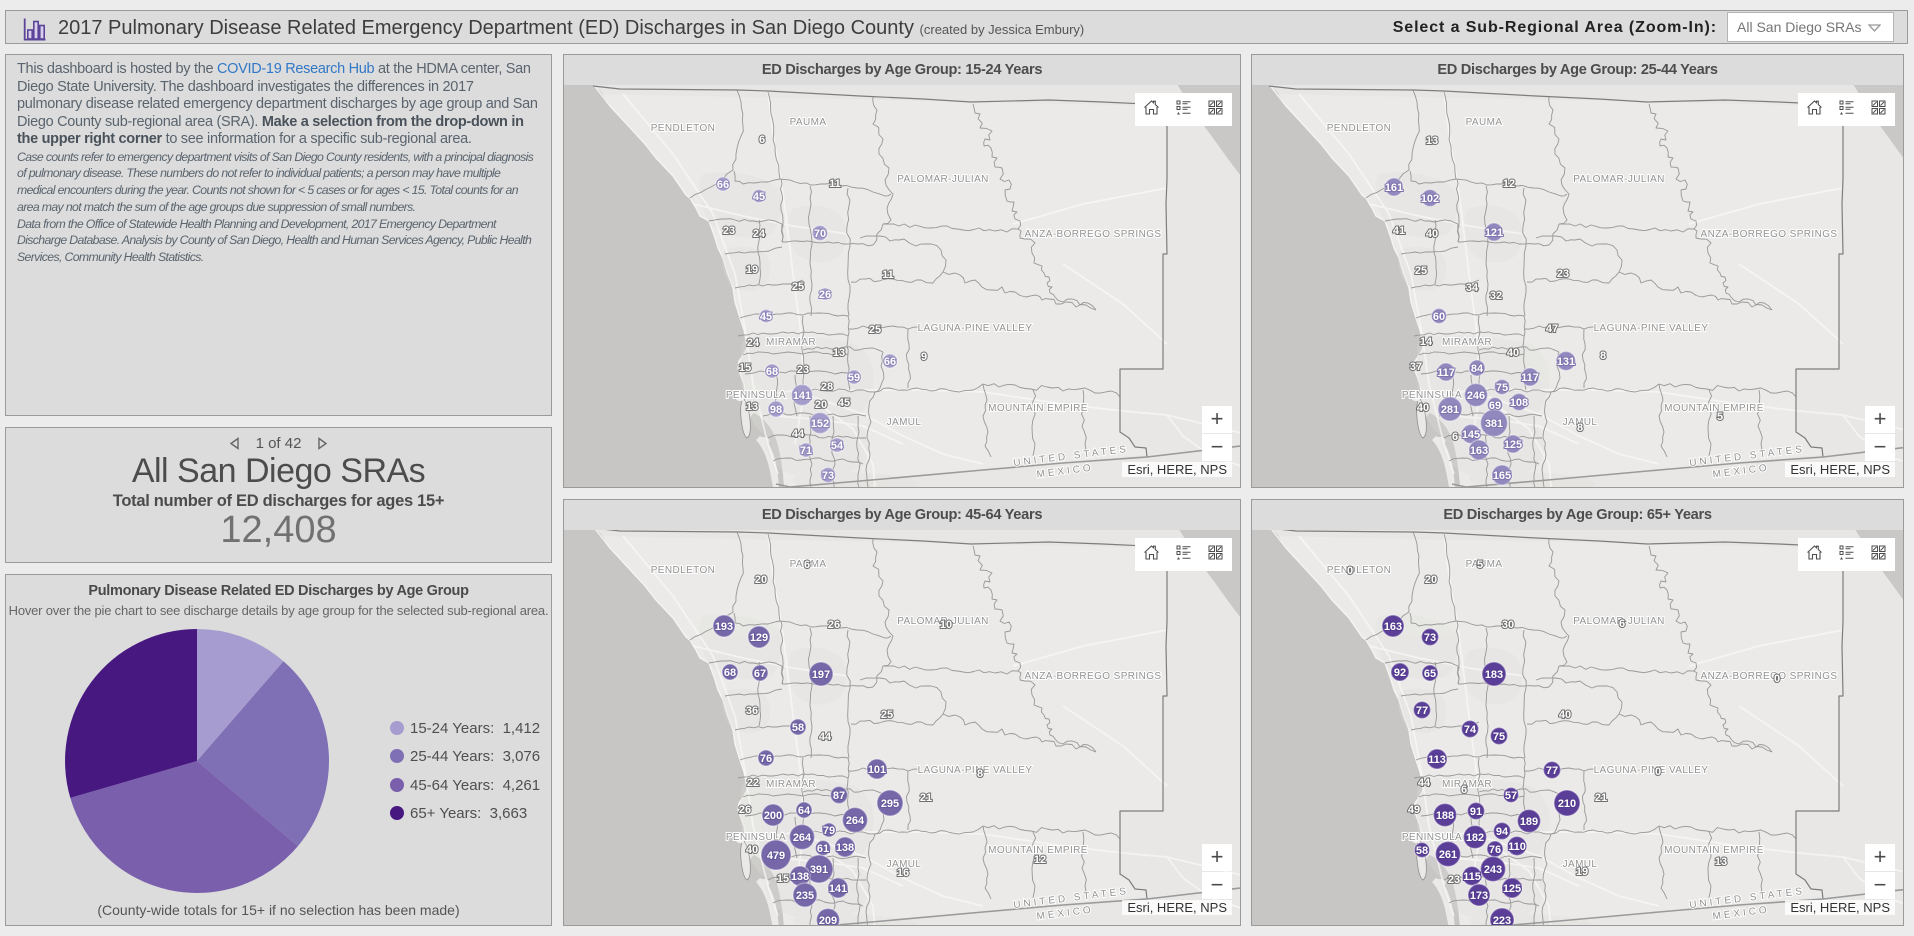 The height and width of the screenshot is (936, 1914). I want to click on svg-text: 98, so click(776, 410).